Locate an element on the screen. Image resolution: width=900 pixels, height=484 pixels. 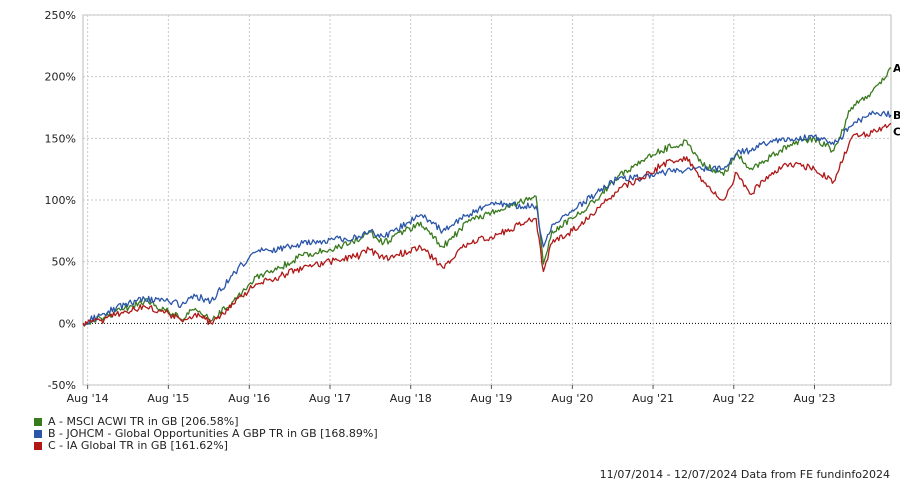
y-tick-label: 50% is located at coordinates (64, 262).